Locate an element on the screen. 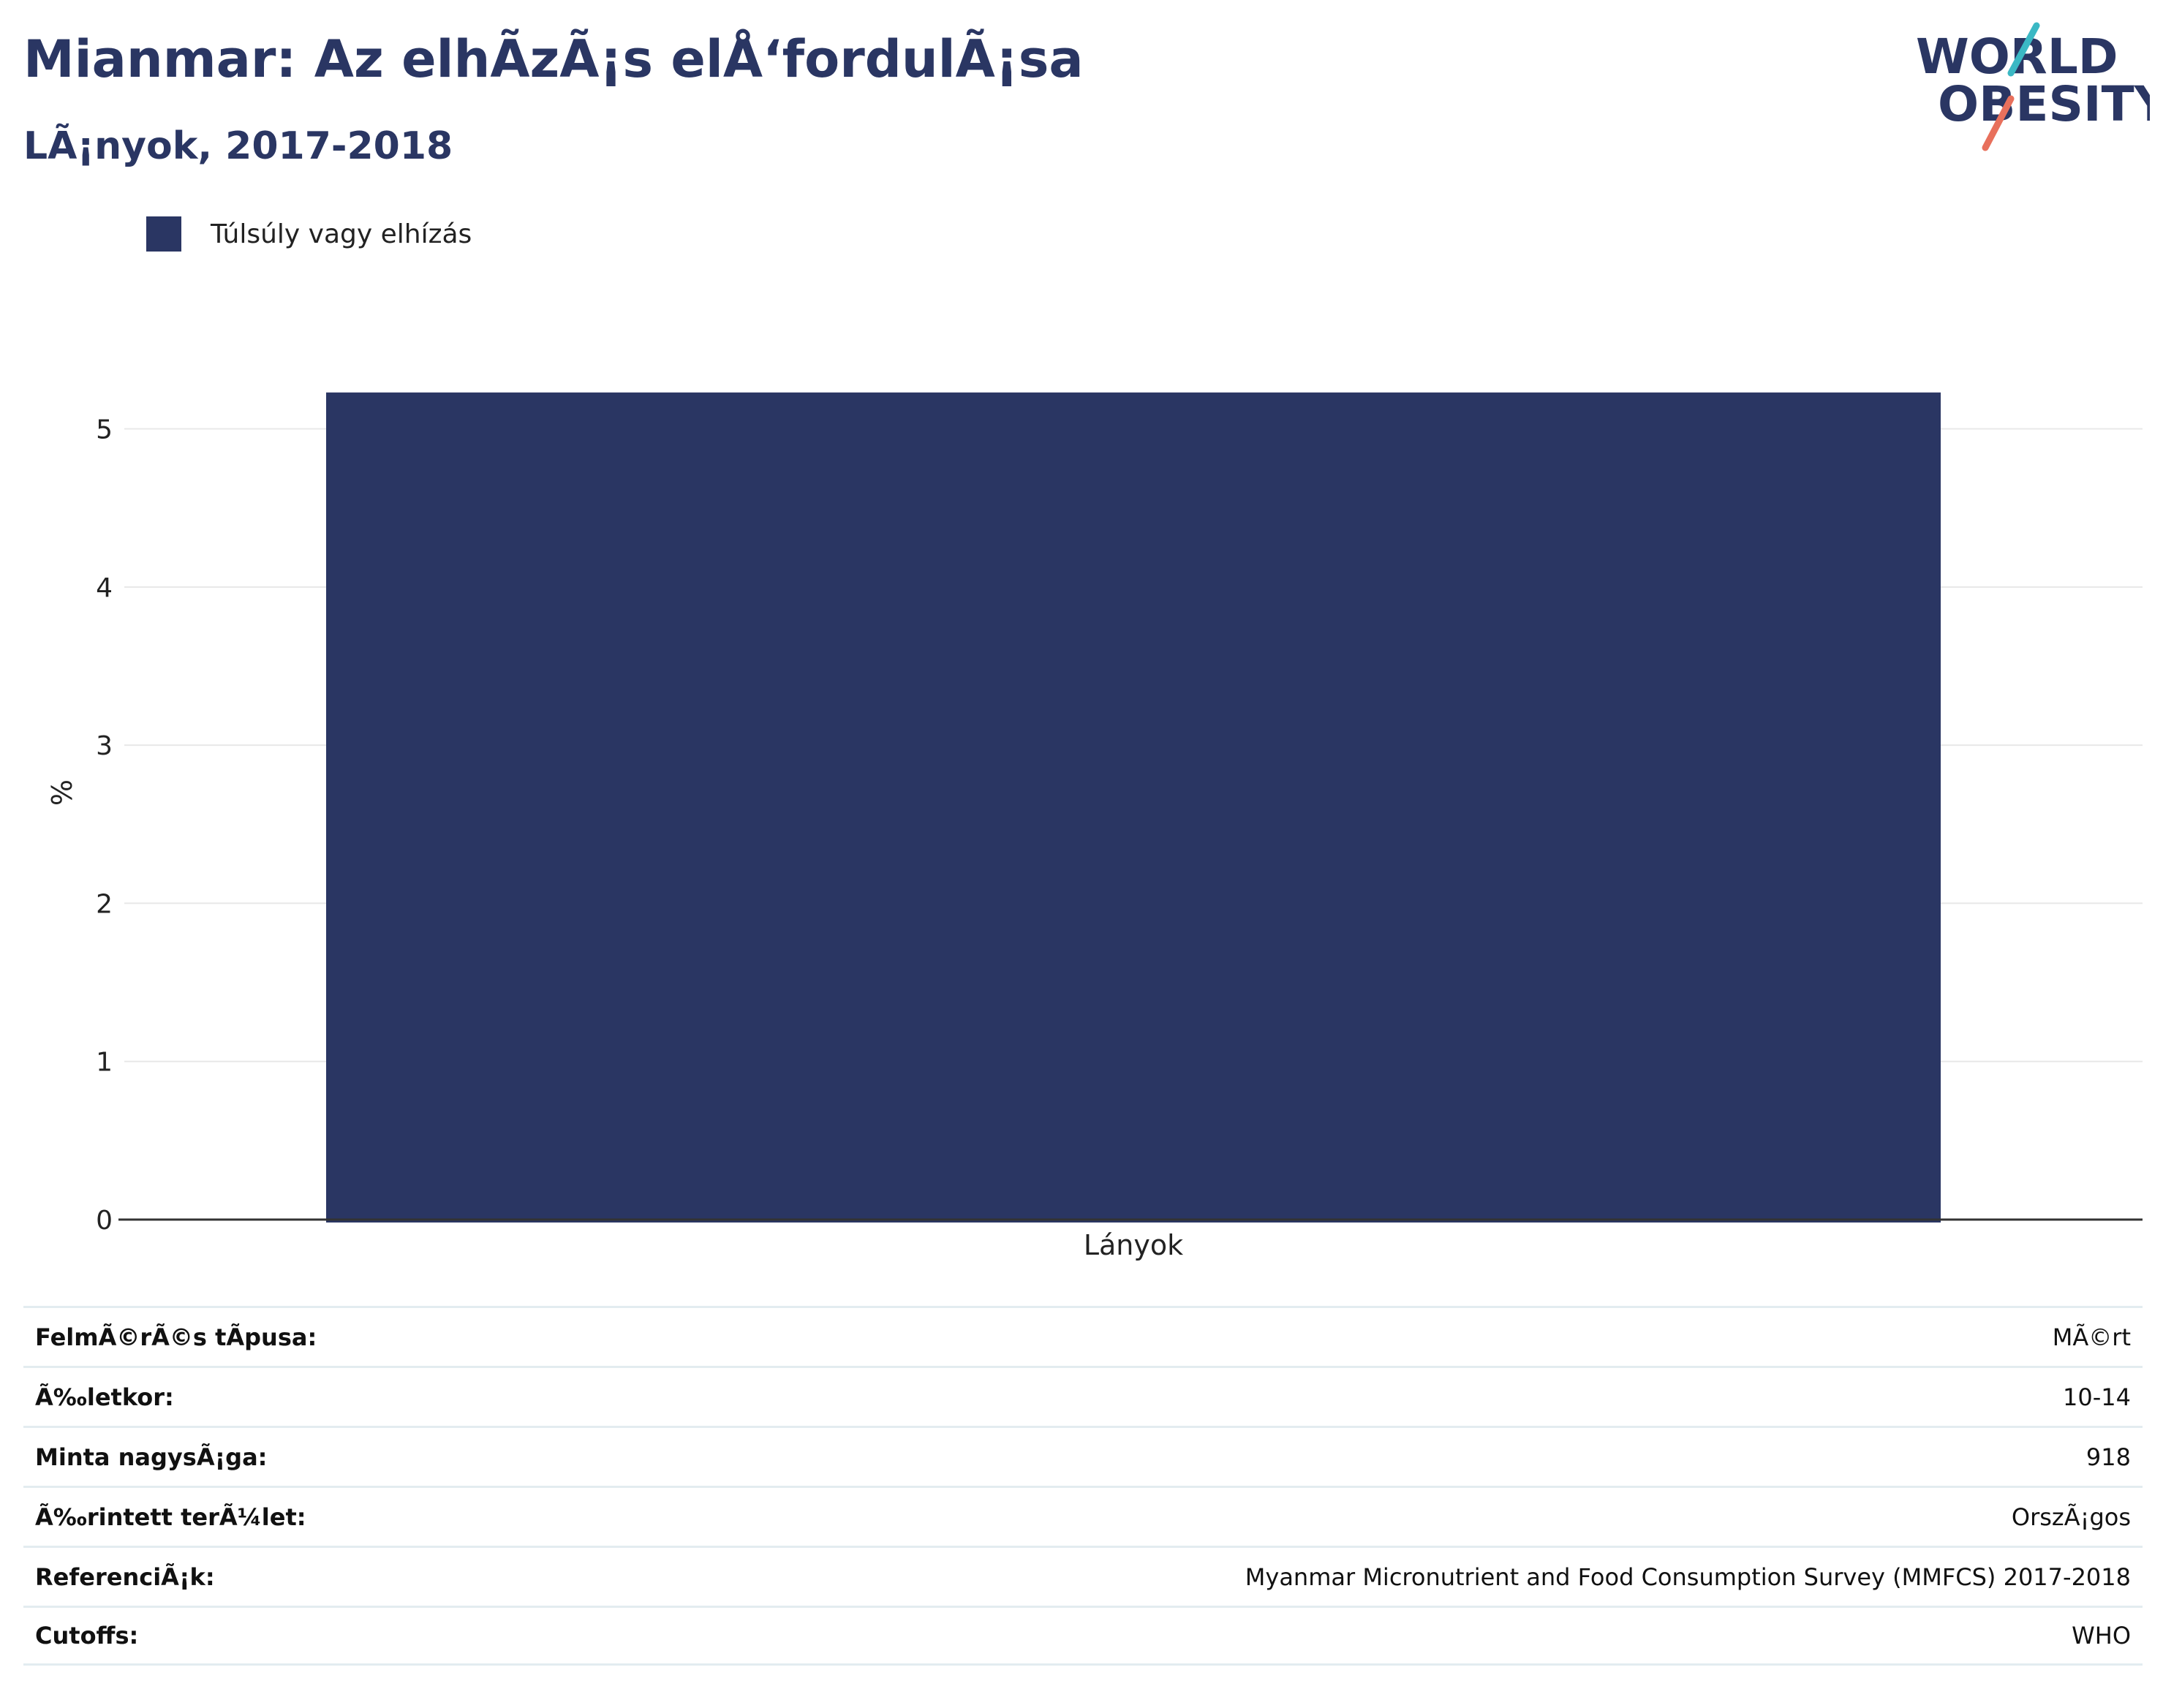  y-axis-label: % is located at coordinates (61, 792).